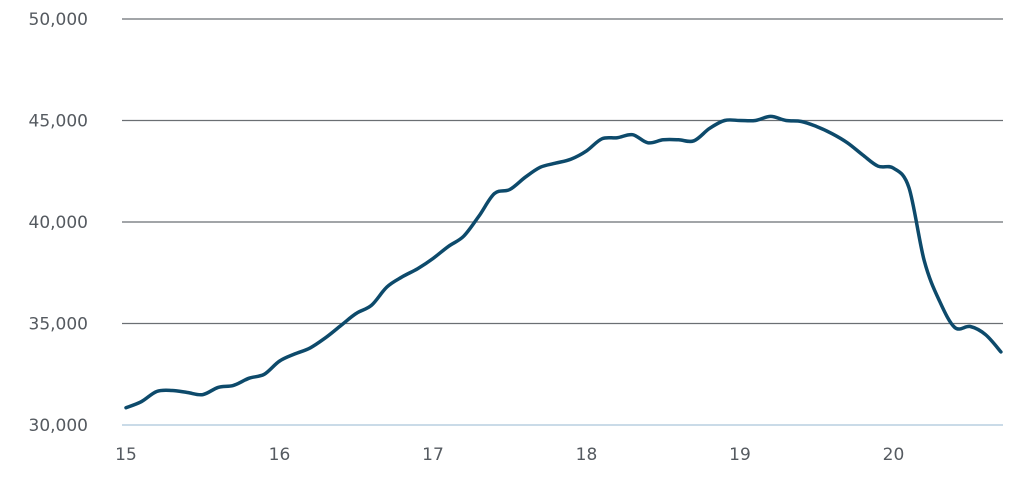  Describe the element at coordinates (126, 455) in the screenshot. I see `x-tick-label: 15` at that location.